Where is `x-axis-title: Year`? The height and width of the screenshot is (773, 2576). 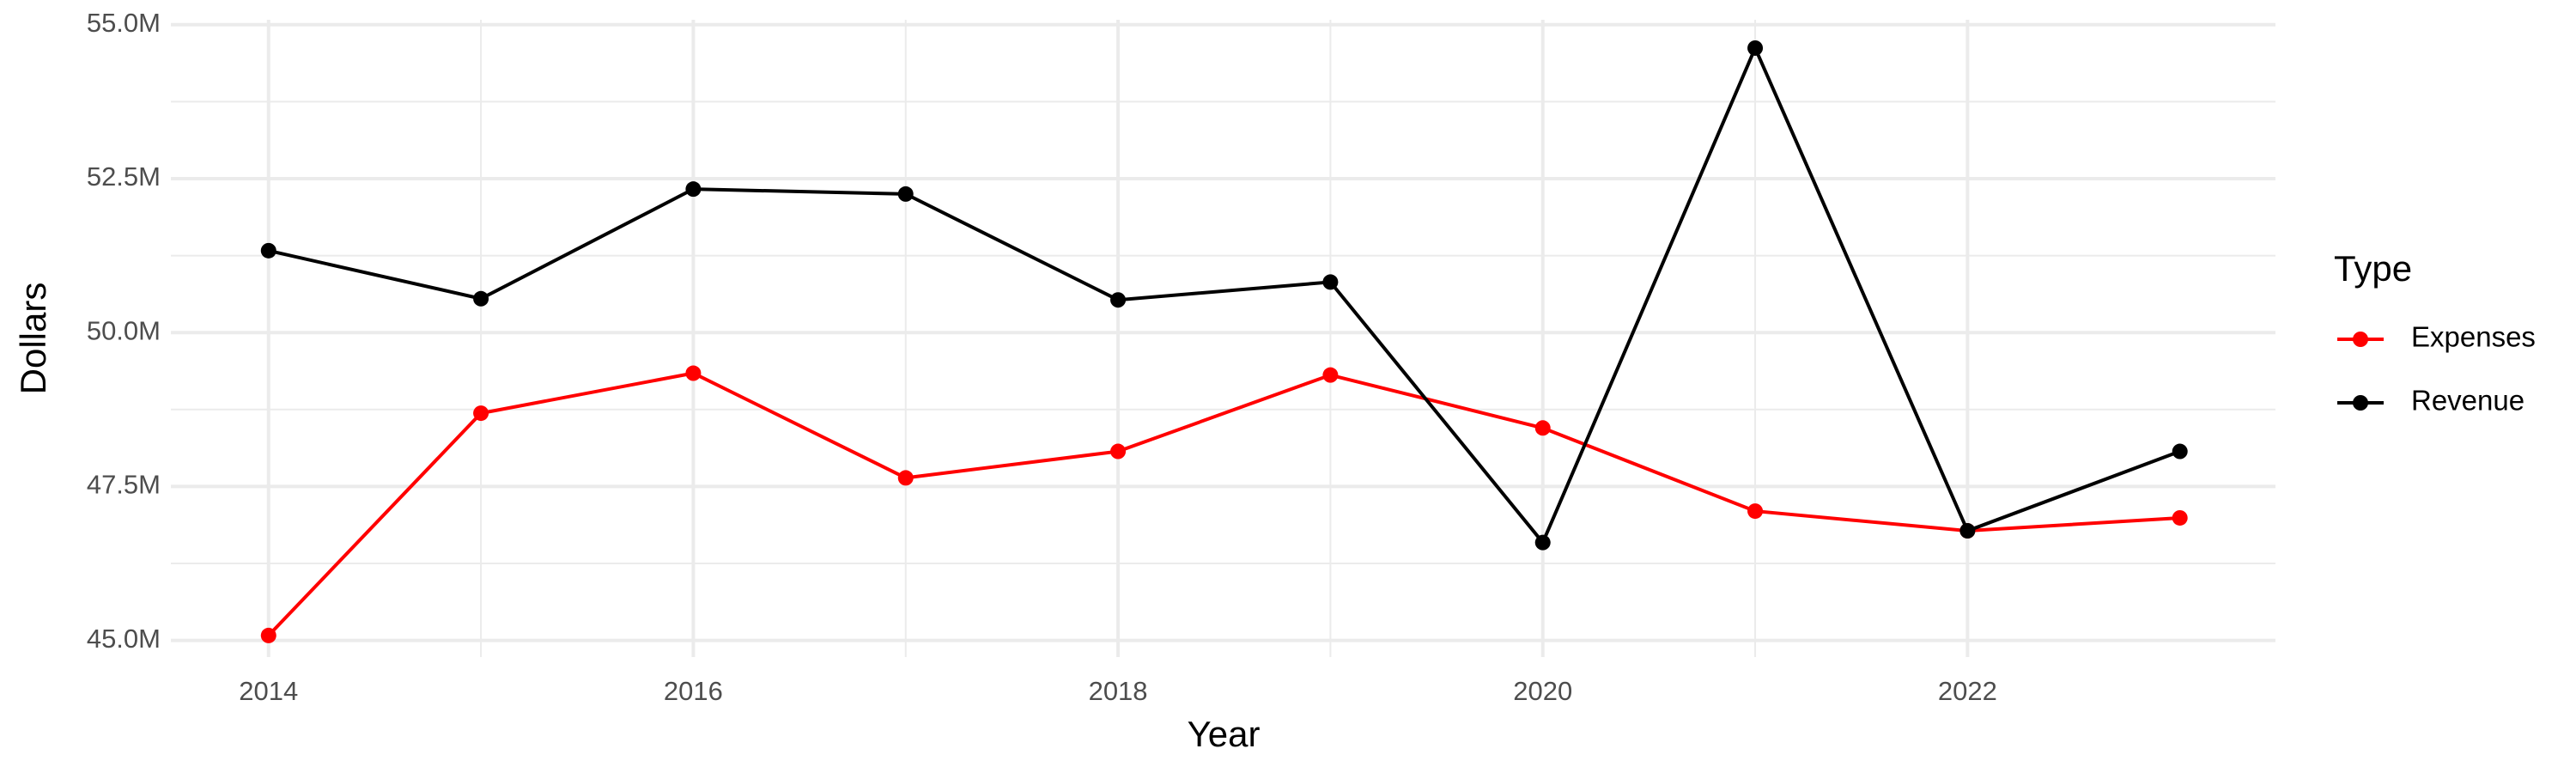
x-axis-title: Year is located at coordinates (1224, 734).